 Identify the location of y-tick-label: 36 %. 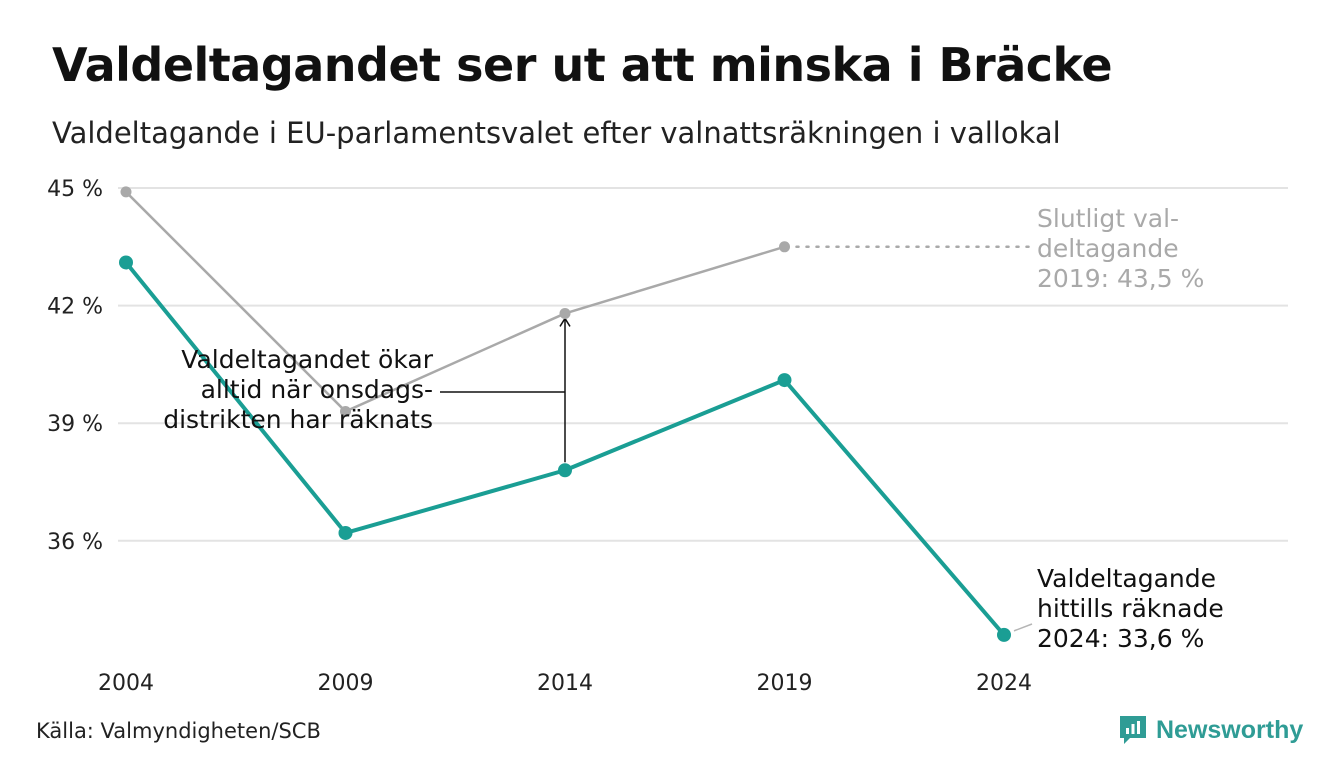
(75, 542).